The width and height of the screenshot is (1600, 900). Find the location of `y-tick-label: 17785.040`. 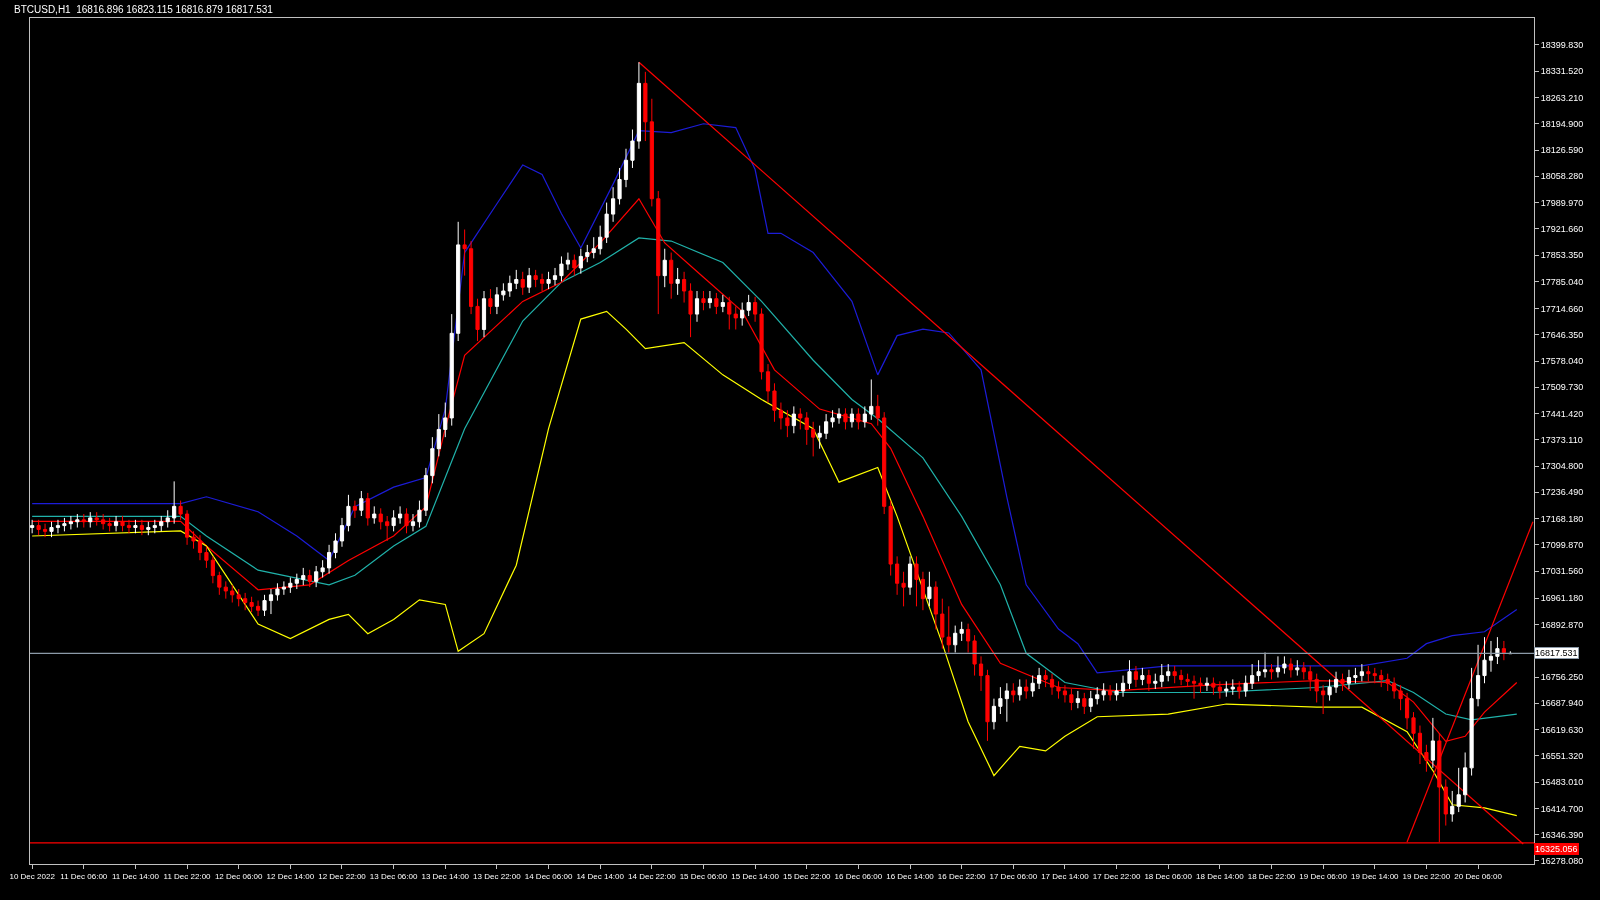

y-tick-label: 17785.040 is located at coordinates (1562, 281).